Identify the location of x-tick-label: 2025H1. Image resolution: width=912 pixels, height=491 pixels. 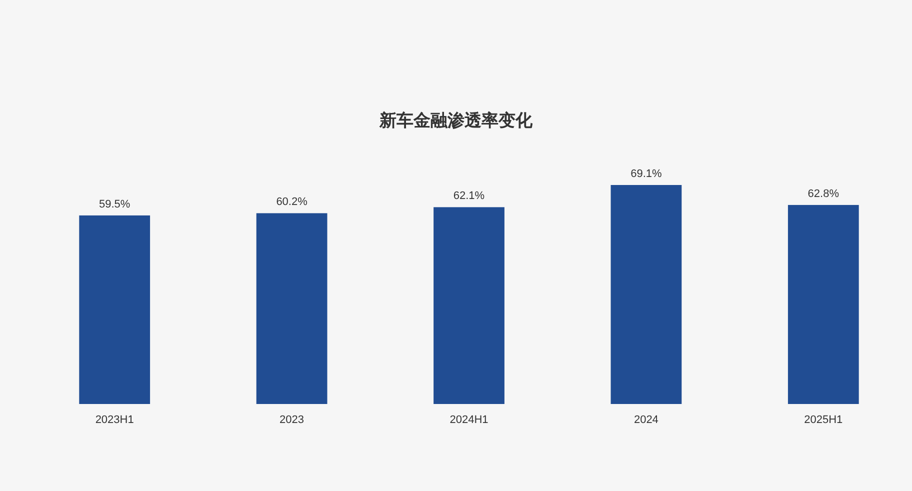
(823, 420).